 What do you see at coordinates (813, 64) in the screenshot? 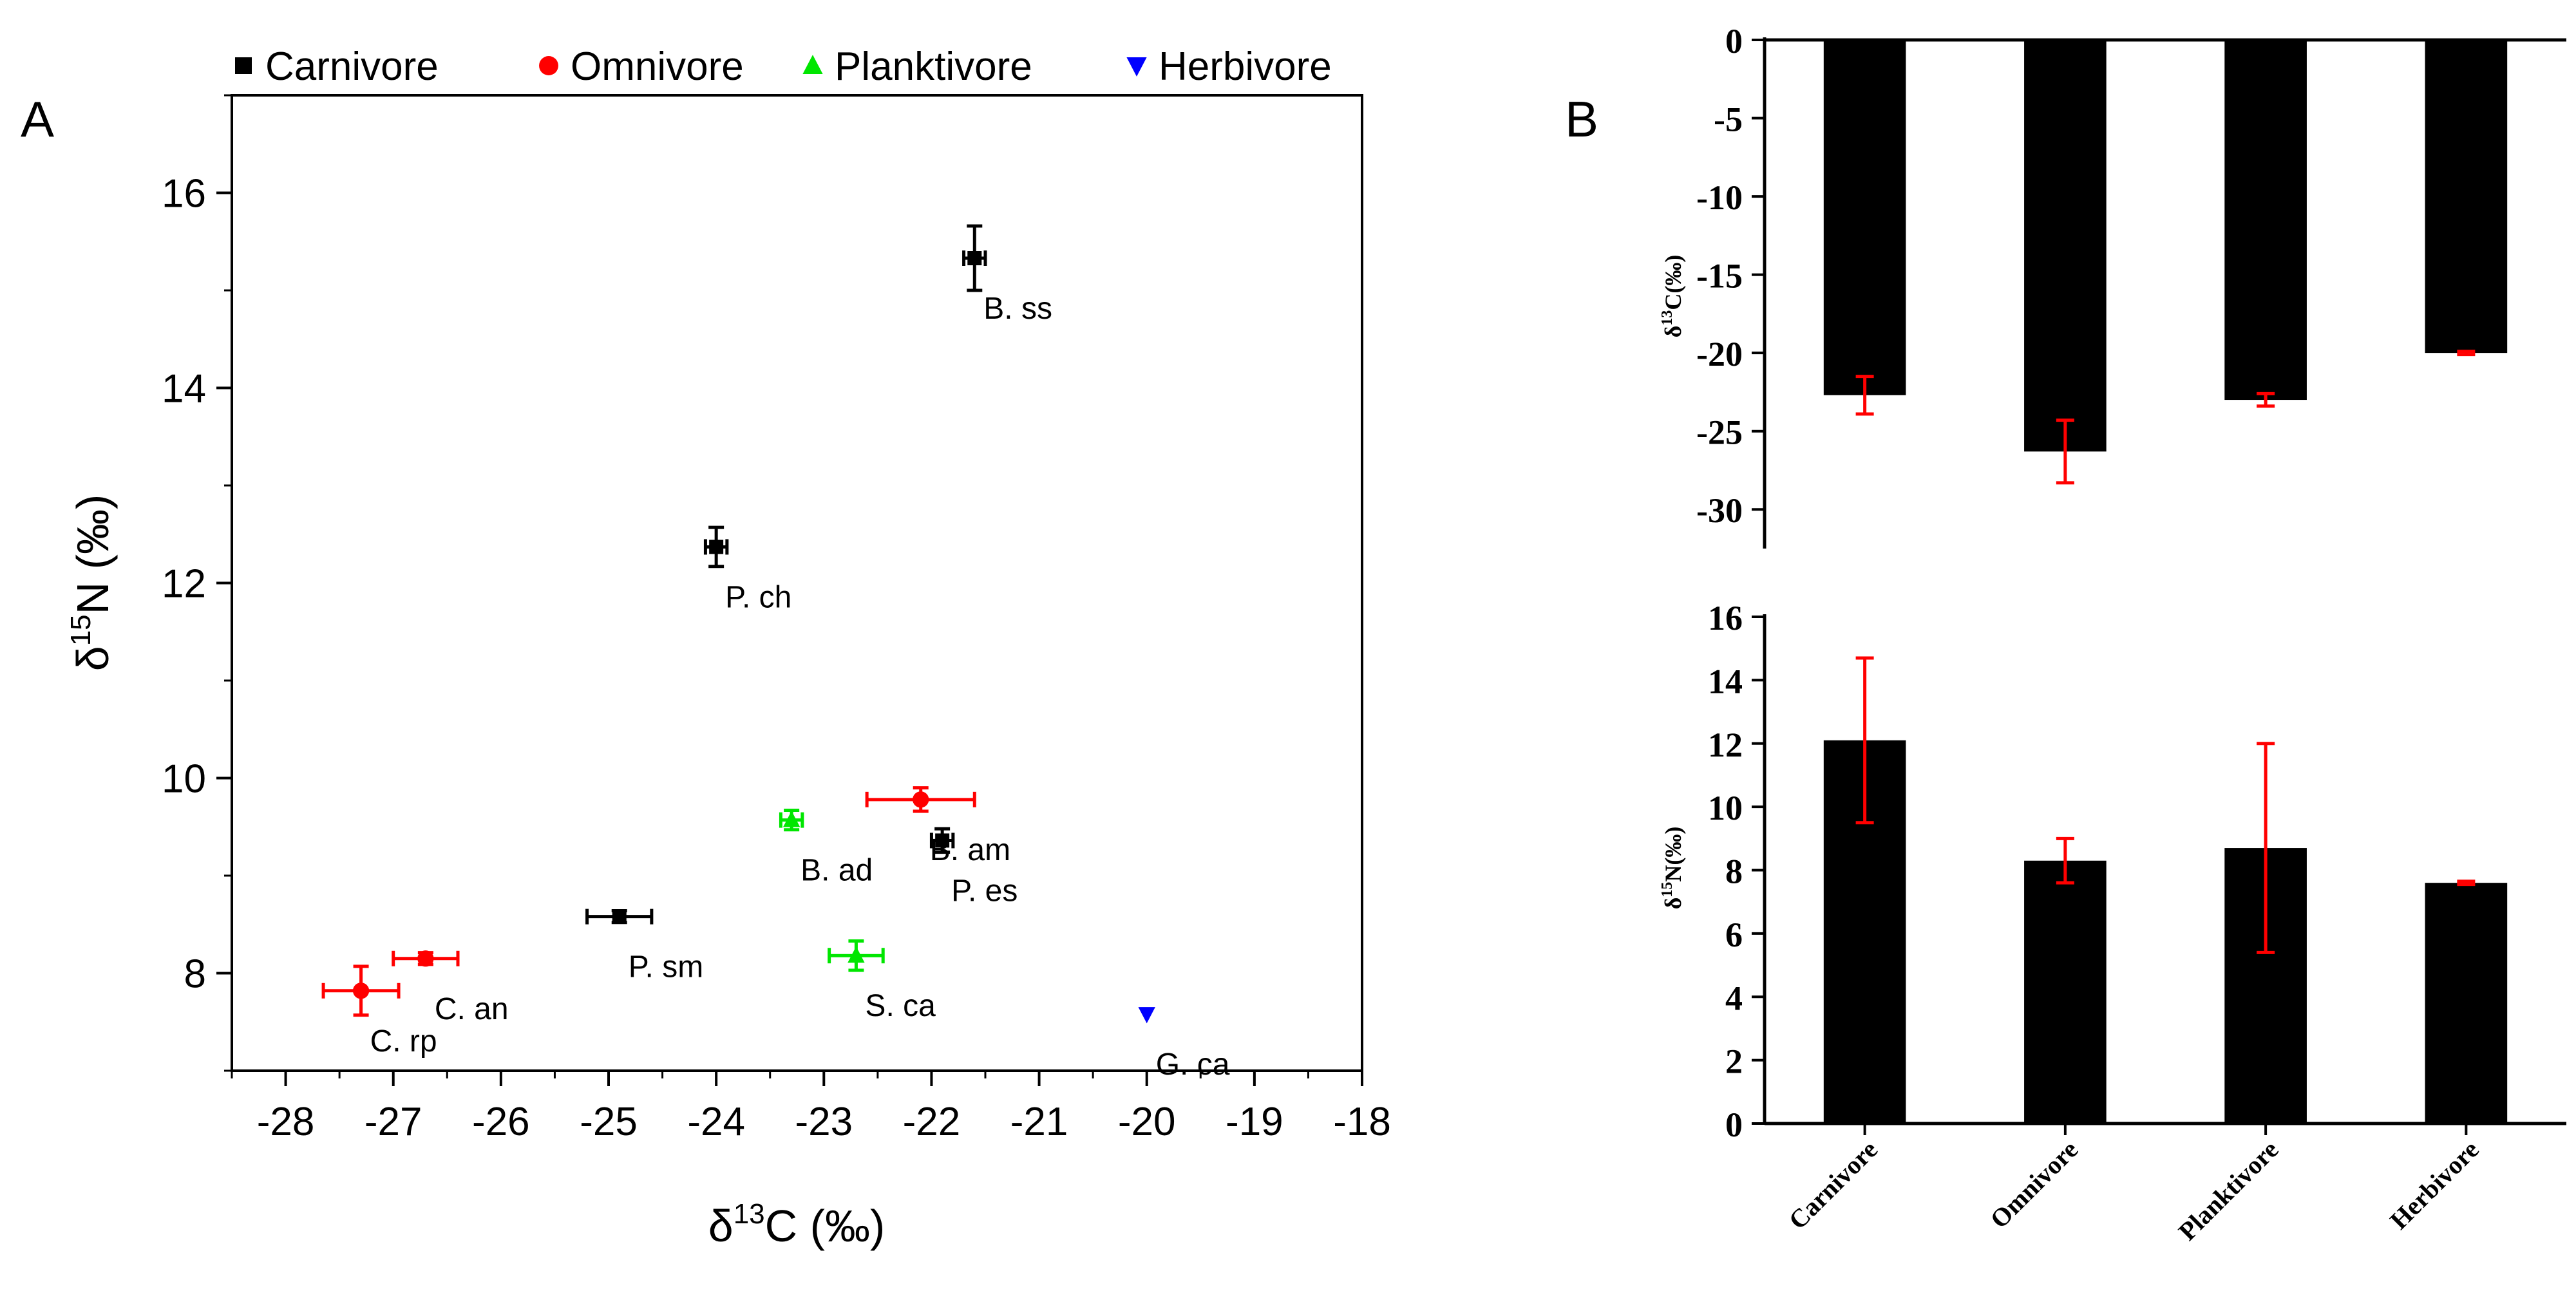
I see `legend-marker-planktivore` at bounding box center [813, 64].